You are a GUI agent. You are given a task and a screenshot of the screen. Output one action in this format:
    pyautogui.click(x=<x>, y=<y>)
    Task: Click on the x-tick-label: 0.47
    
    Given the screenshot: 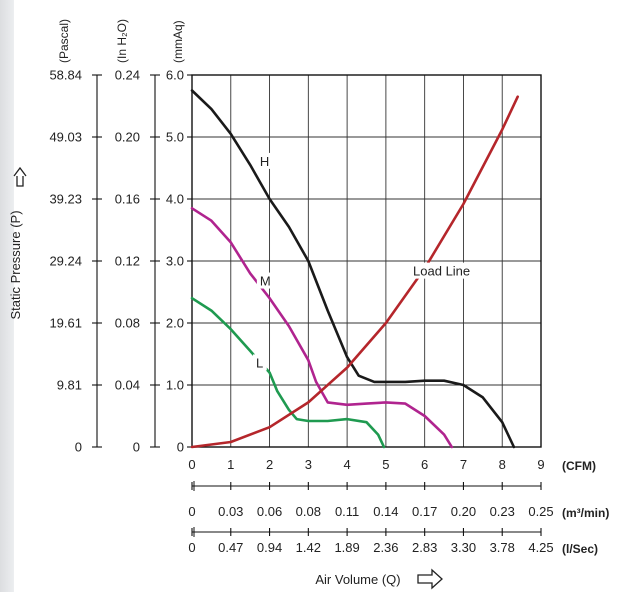 What is the action you would take?
    pyautogui.click(x=230, y=547)
    